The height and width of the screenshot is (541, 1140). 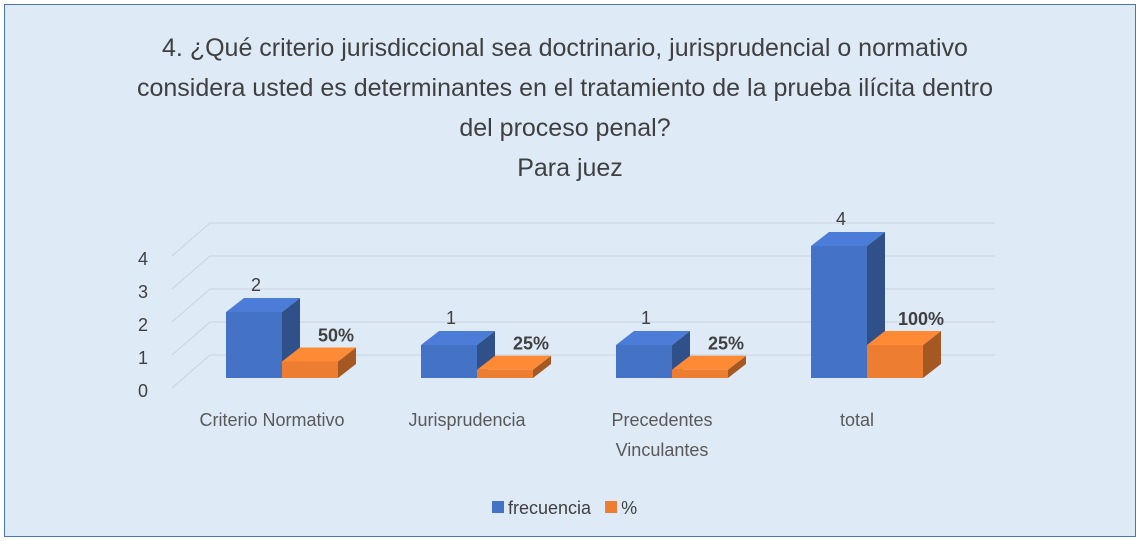 What do you see at coordinates (570, 168) in the screenshot?
I see `chart-subtitle: Para juez` at bounding box center [570, 168].